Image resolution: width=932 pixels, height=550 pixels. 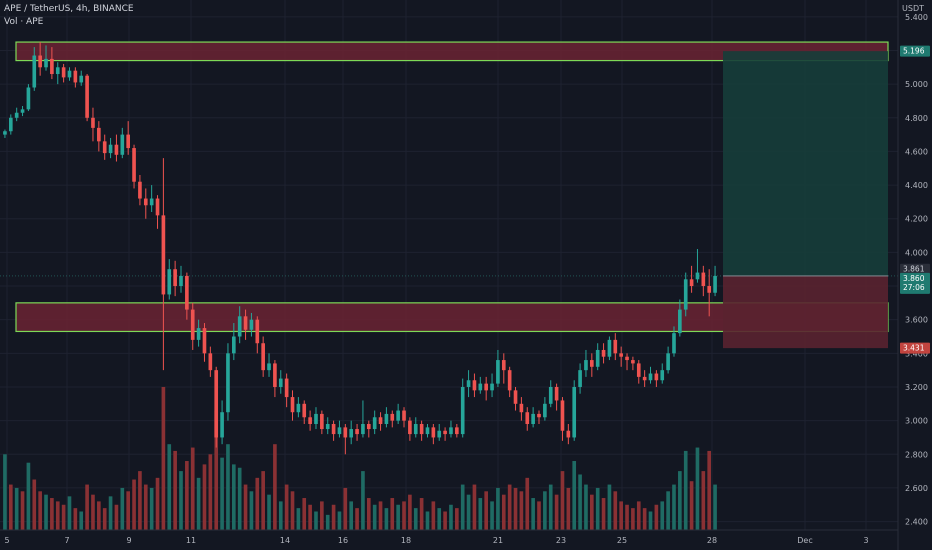 What do you see at coordinates (915, 269) in the screenshot?
I see `last-close-label-bg` at bounding box center [915, 269].